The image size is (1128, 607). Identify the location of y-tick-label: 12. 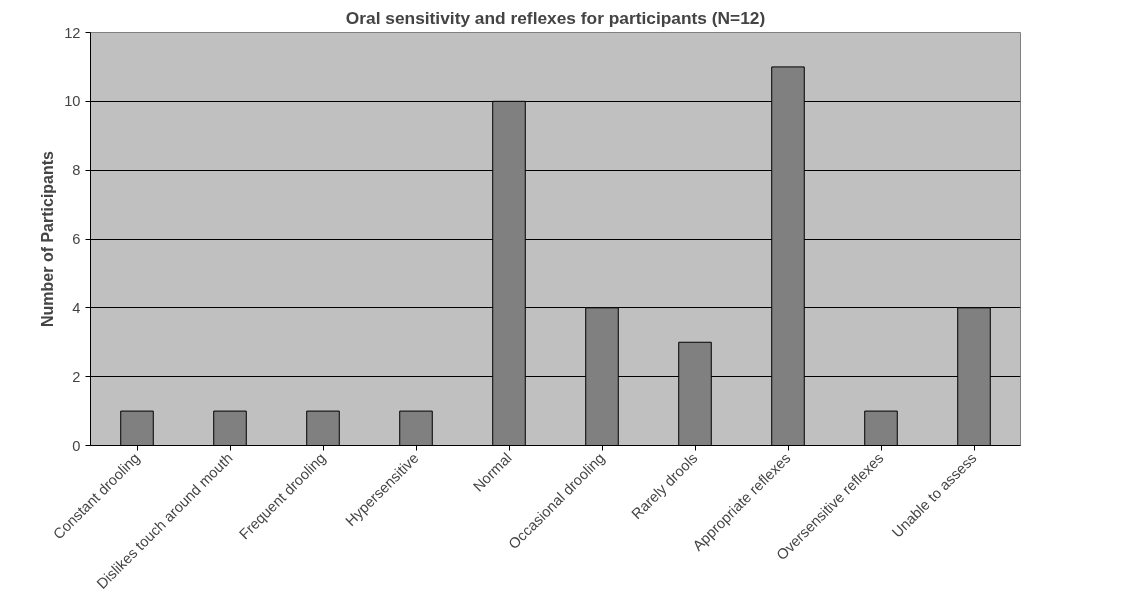
(72, 32).